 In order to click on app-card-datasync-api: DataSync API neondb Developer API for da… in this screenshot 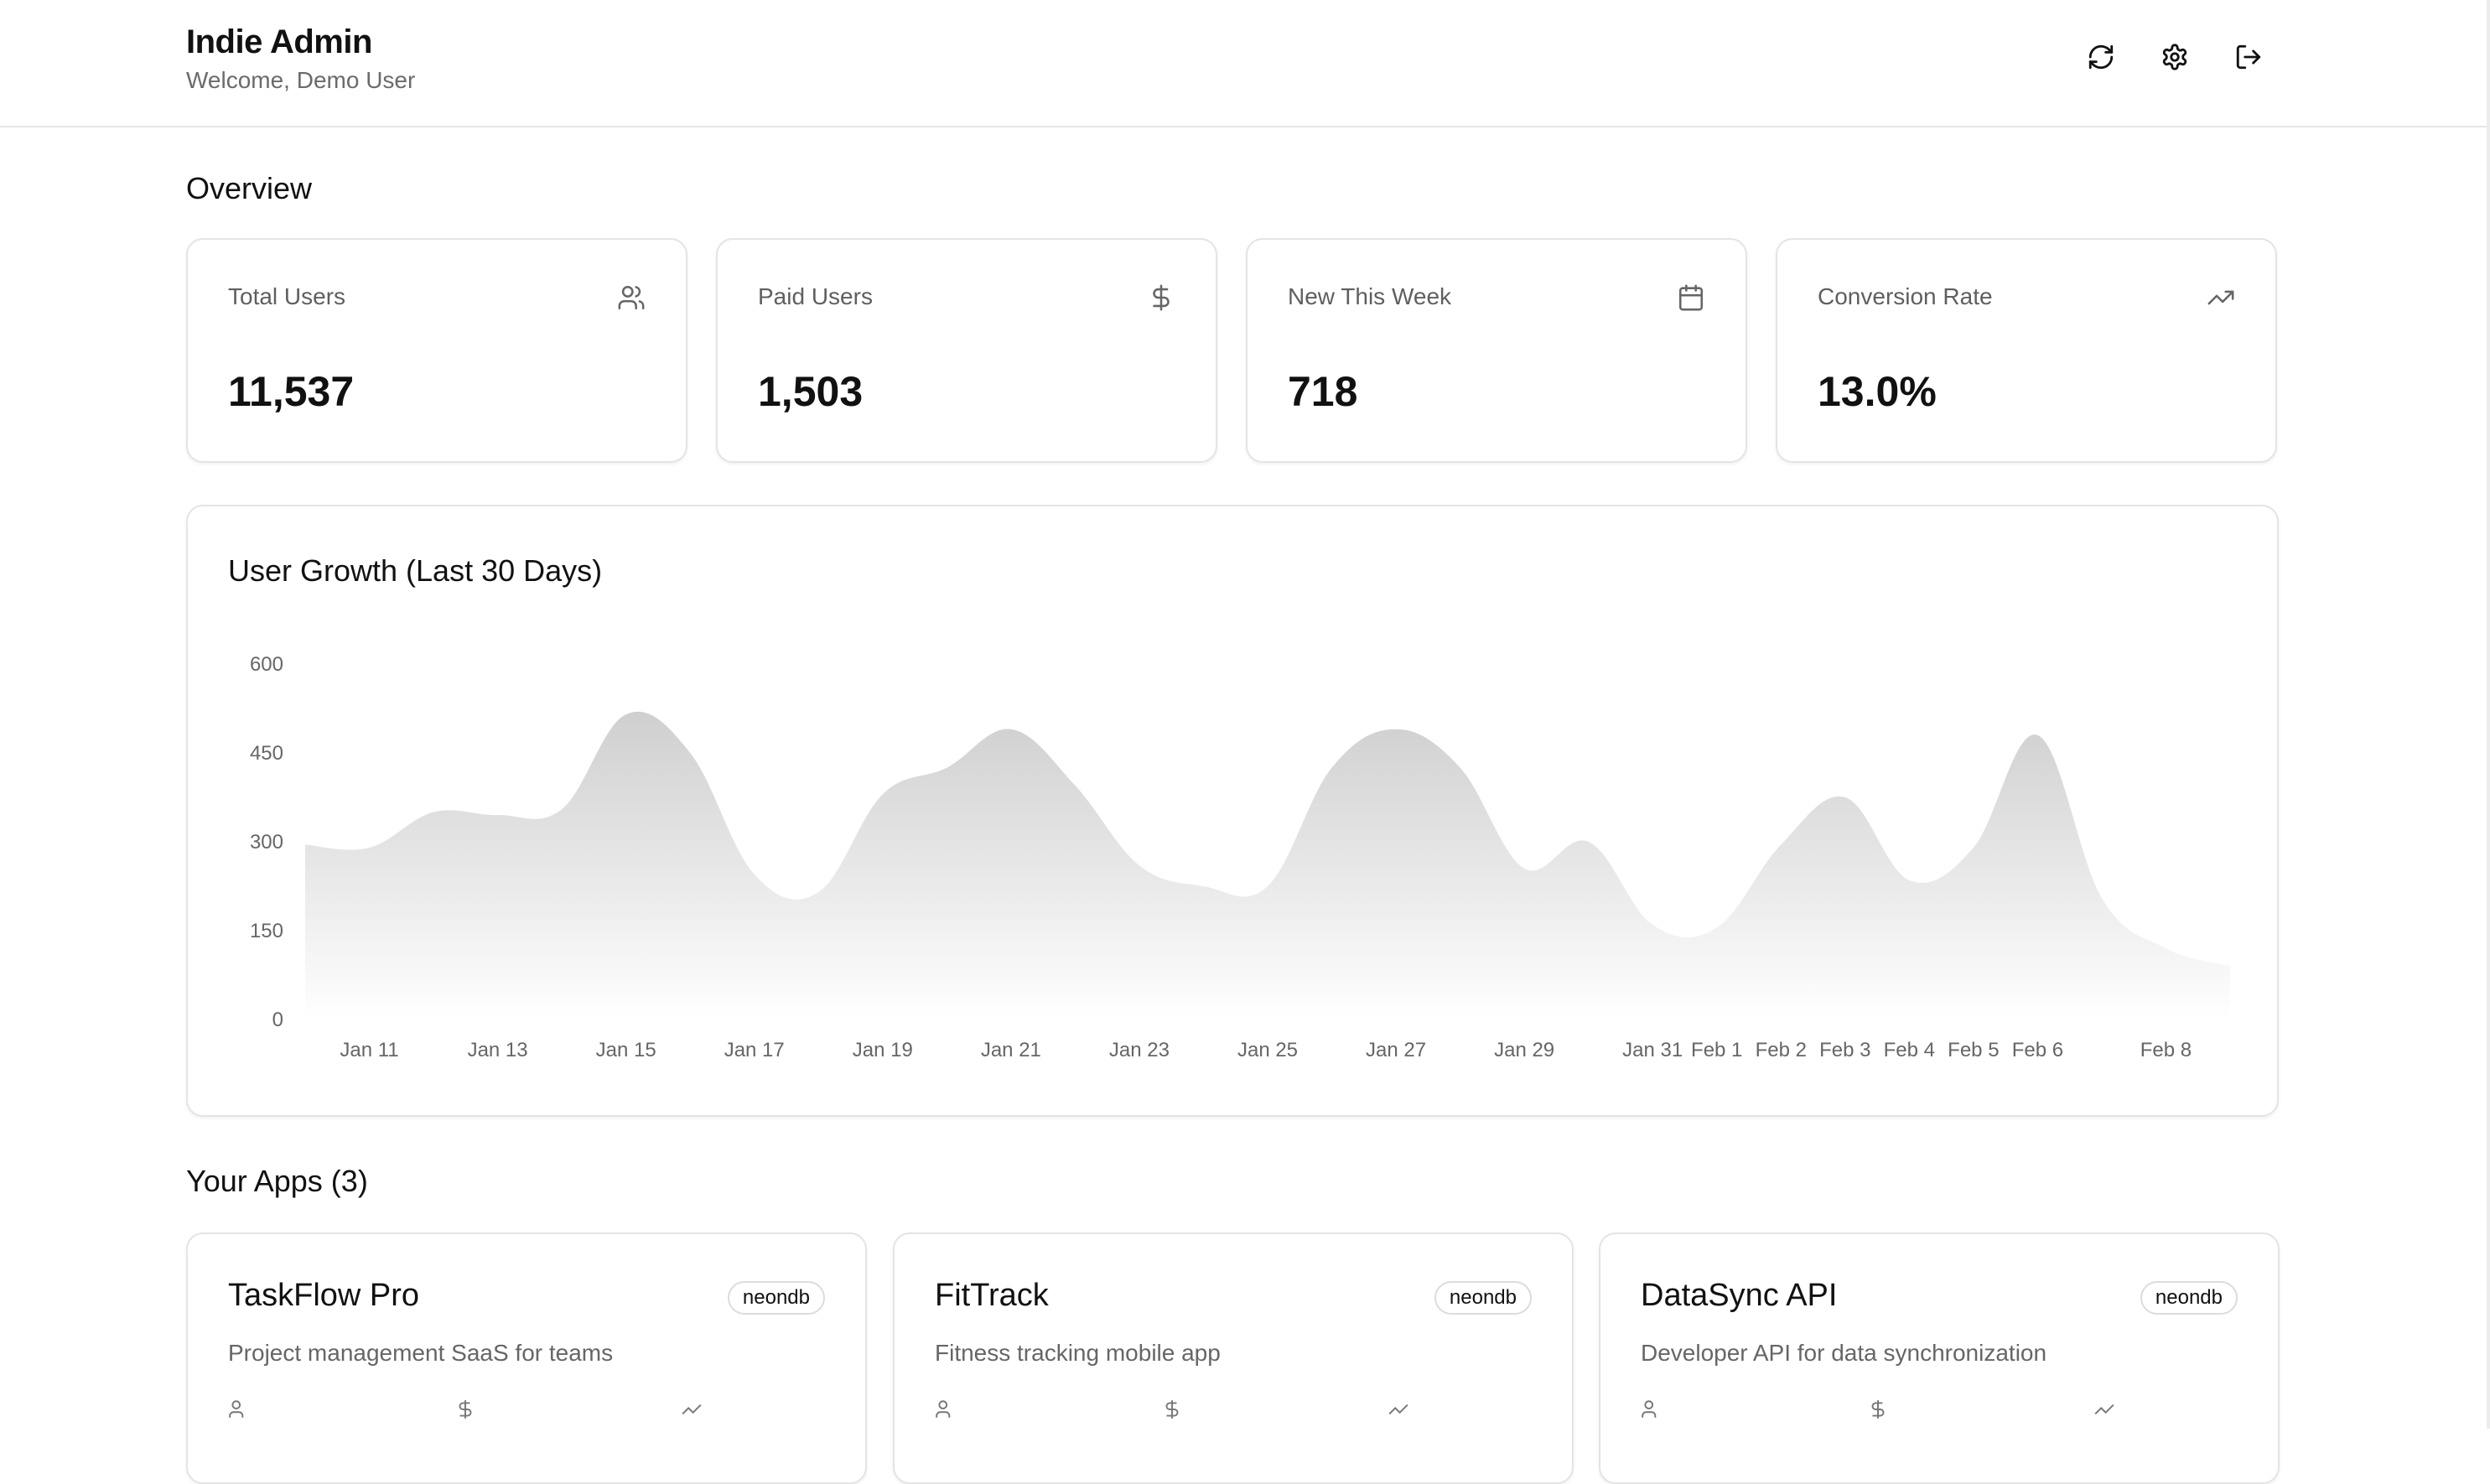, I will do `click(1939, 1358)`.